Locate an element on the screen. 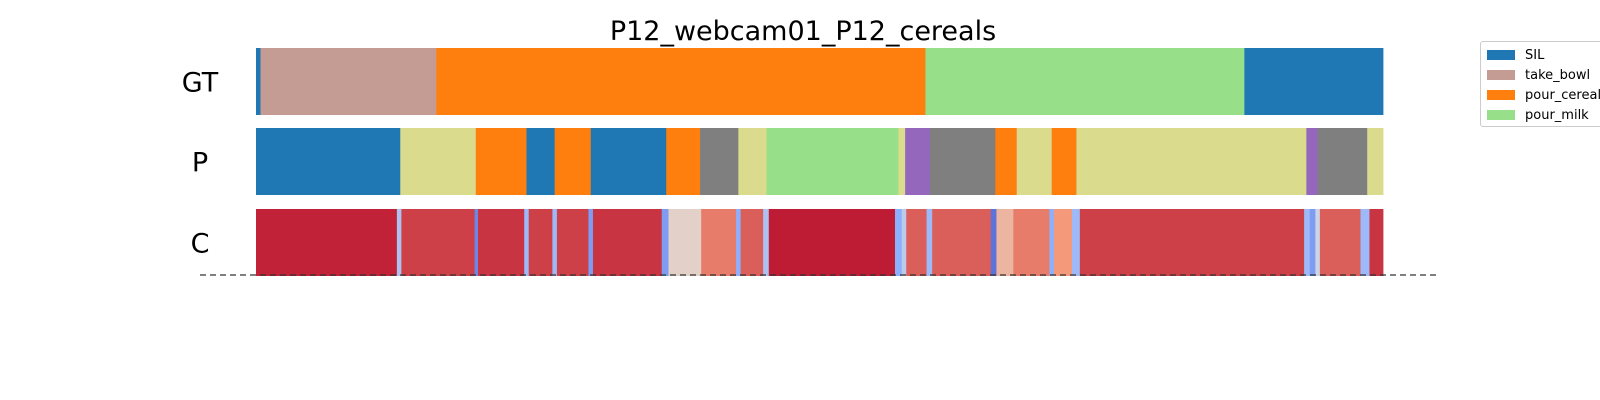  segment-gt-pour-cereals is located at coordinates (681, 81).